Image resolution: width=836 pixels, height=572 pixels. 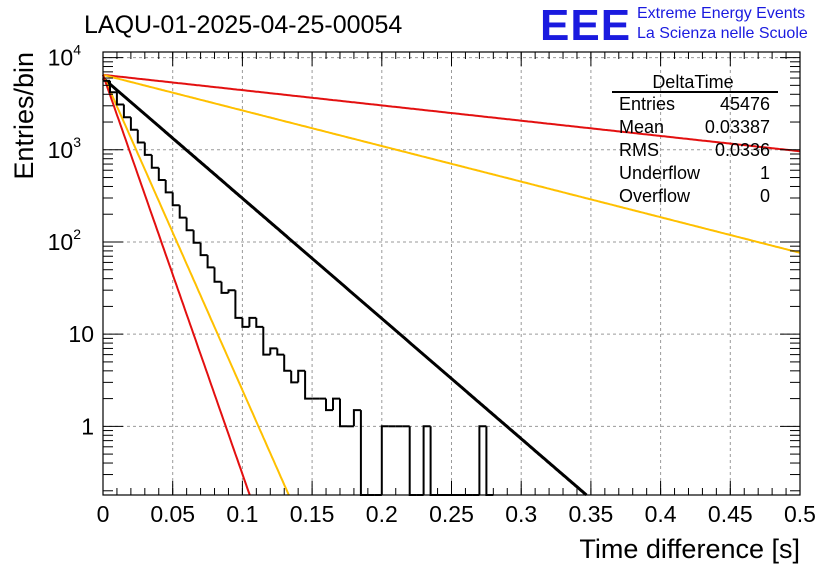 What do you see at coordinates (243, 25) in the screenshot?
I see `chart-title: LAQU-01-2025-04-25-00054` at bounding box center [243, 25].